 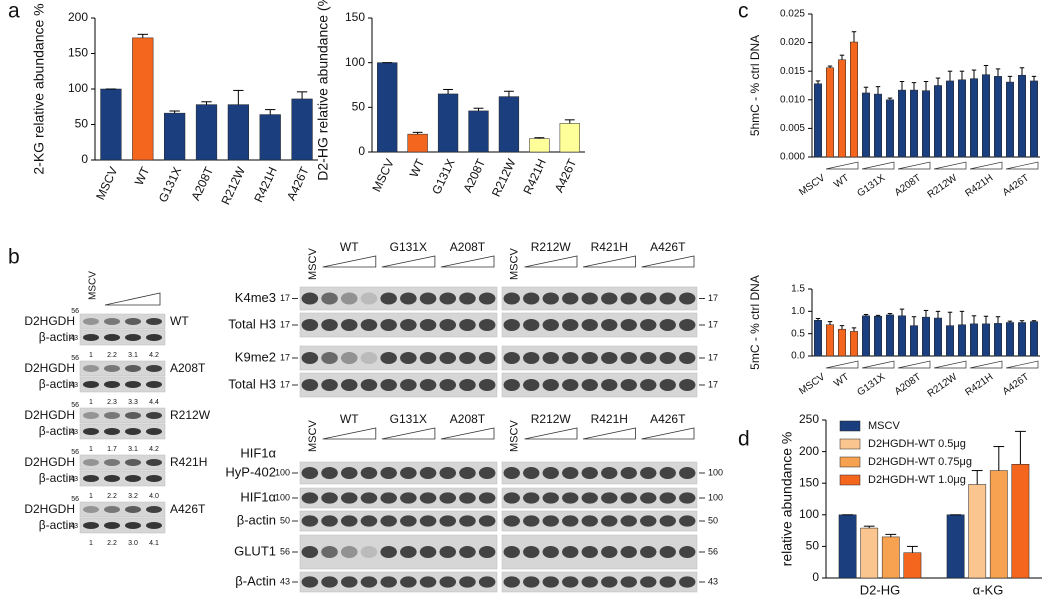 I want to click on row-label: Total H3, so click(x=252, y=383).